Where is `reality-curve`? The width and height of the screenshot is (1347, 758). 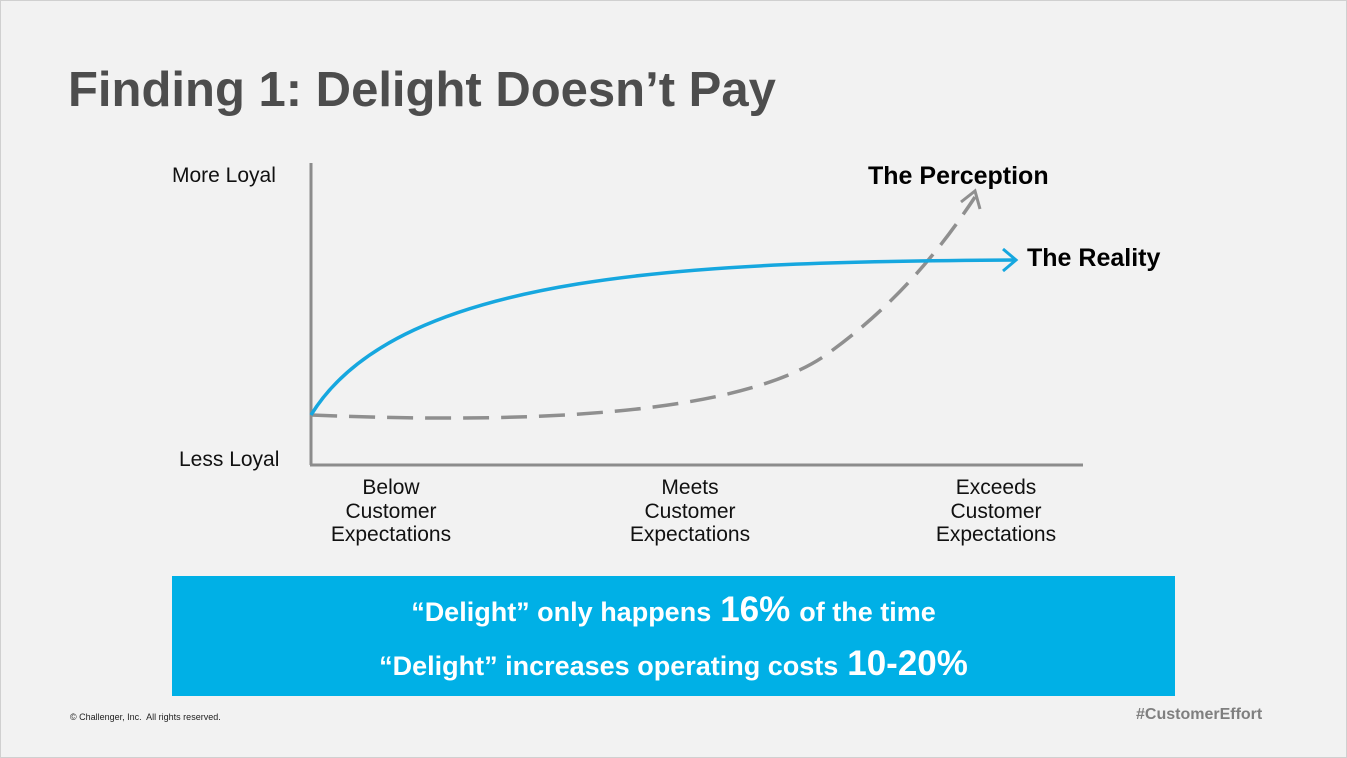 reality-curve is located at coordinates (662, 337).